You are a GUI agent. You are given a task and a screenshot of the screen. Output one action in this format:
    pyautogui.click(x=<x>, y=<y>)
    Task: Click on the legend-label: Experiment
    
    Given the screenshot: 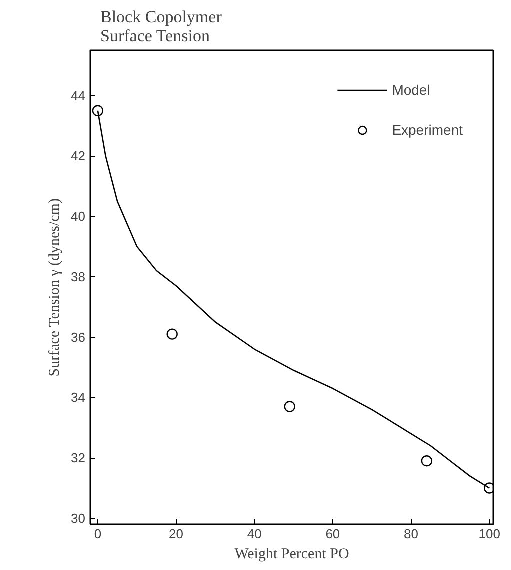 What is the action you would take?
    pyautogui.click(x=427, y=130)
    